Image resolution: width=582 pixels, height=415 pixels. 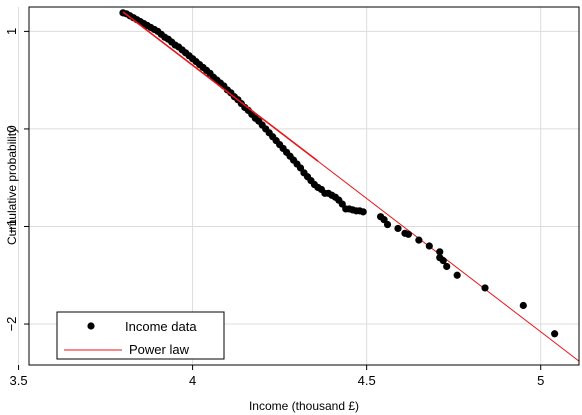 I want to click on x-axis-title: Income (thousand £), so click(x=304, y=406).